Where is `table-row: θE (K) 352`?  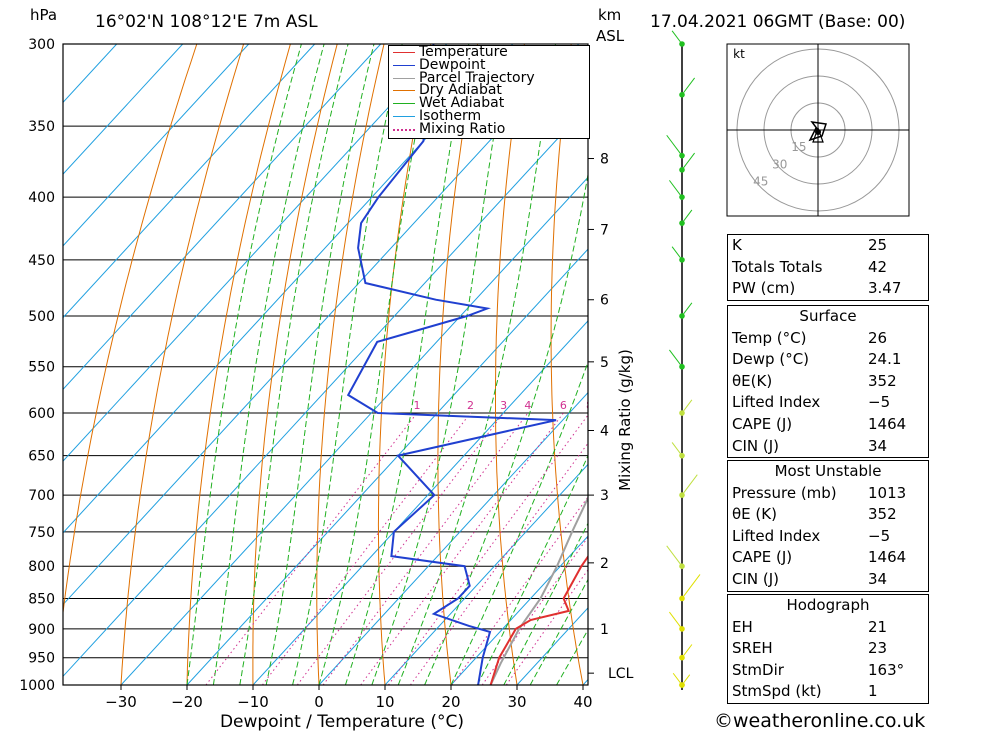
table-row: θE (K) 352 is located at coordinates (814, 514).